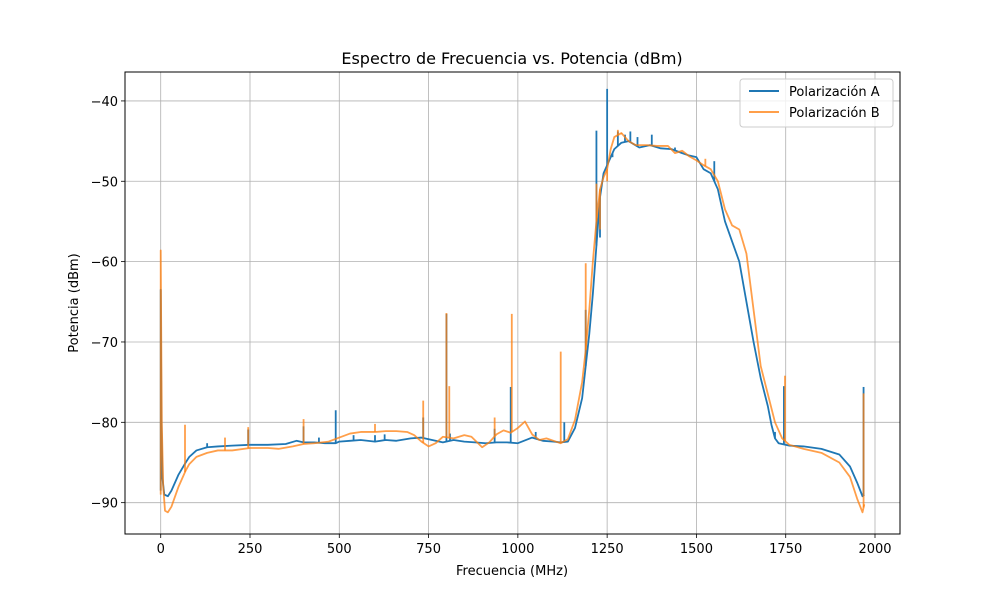 Image resolution: width=1000 pixels, height=600 pixels. Describe the element at coordinates (250, 549) in the screenshot. I see `x-tick-label: 250` at that location.